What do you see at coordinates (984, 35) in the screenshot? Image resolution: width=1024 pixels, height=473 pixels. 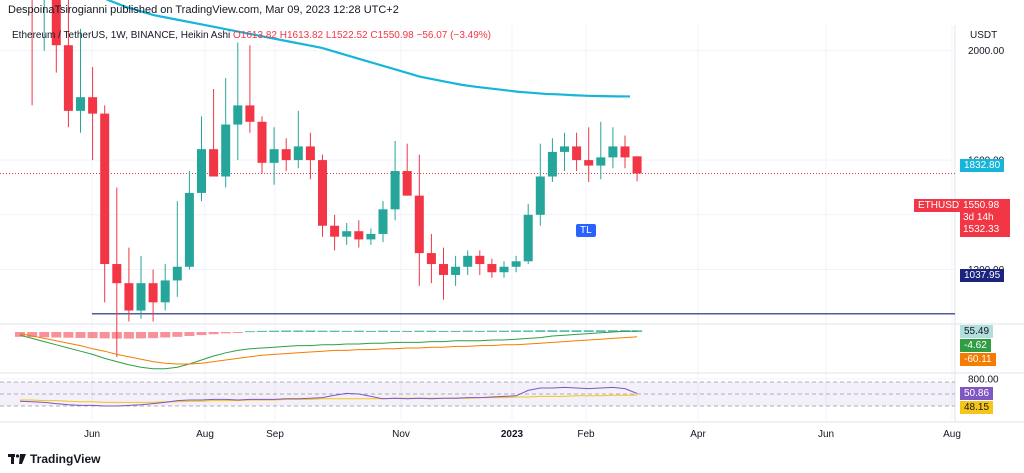 I see `currency-label: USDT` at bounding box center [984, 35].